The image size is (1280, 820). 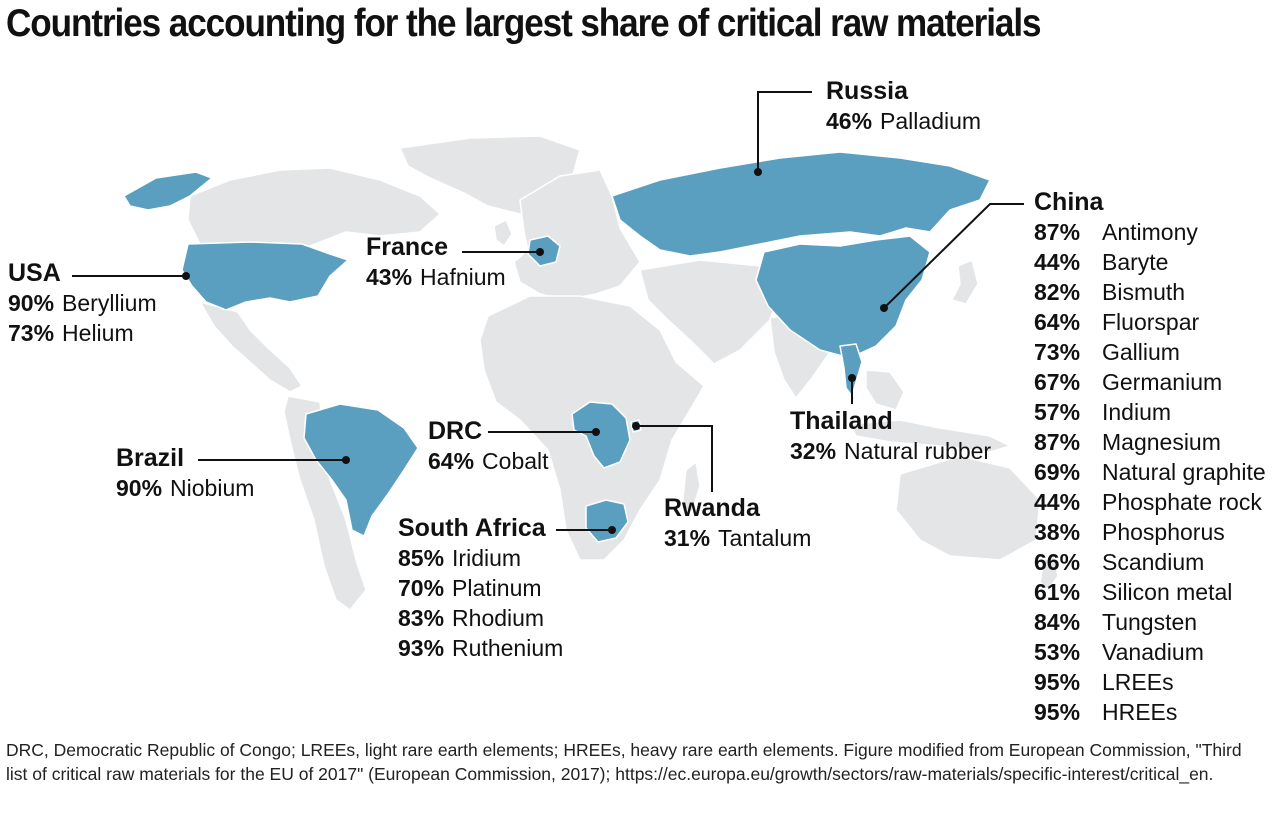 I want to click on material-row: 44% Baryte, so click(x=1150, y=262).